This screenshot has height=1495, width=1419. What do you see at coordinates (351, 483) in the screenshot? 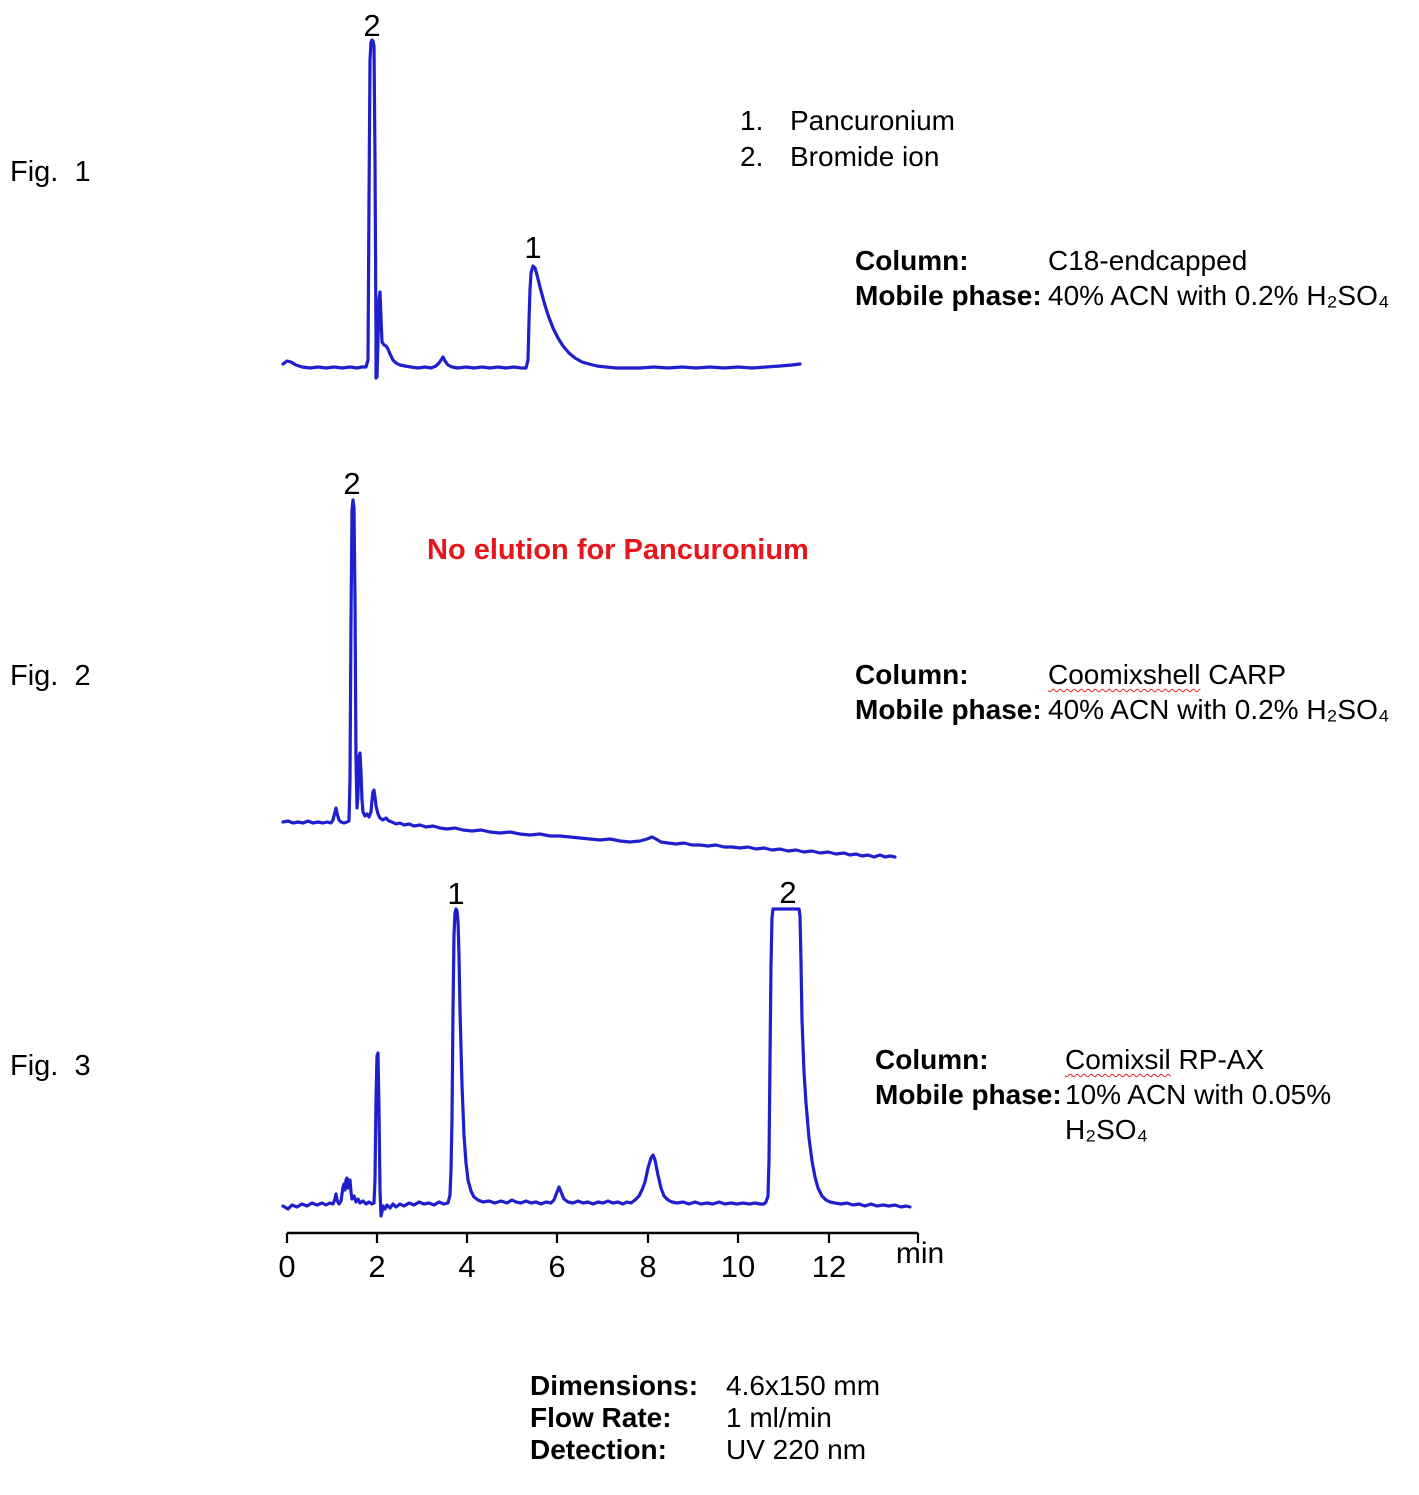
I see `fig2-peak-label-2: 2` at bounding box center [351, 483].